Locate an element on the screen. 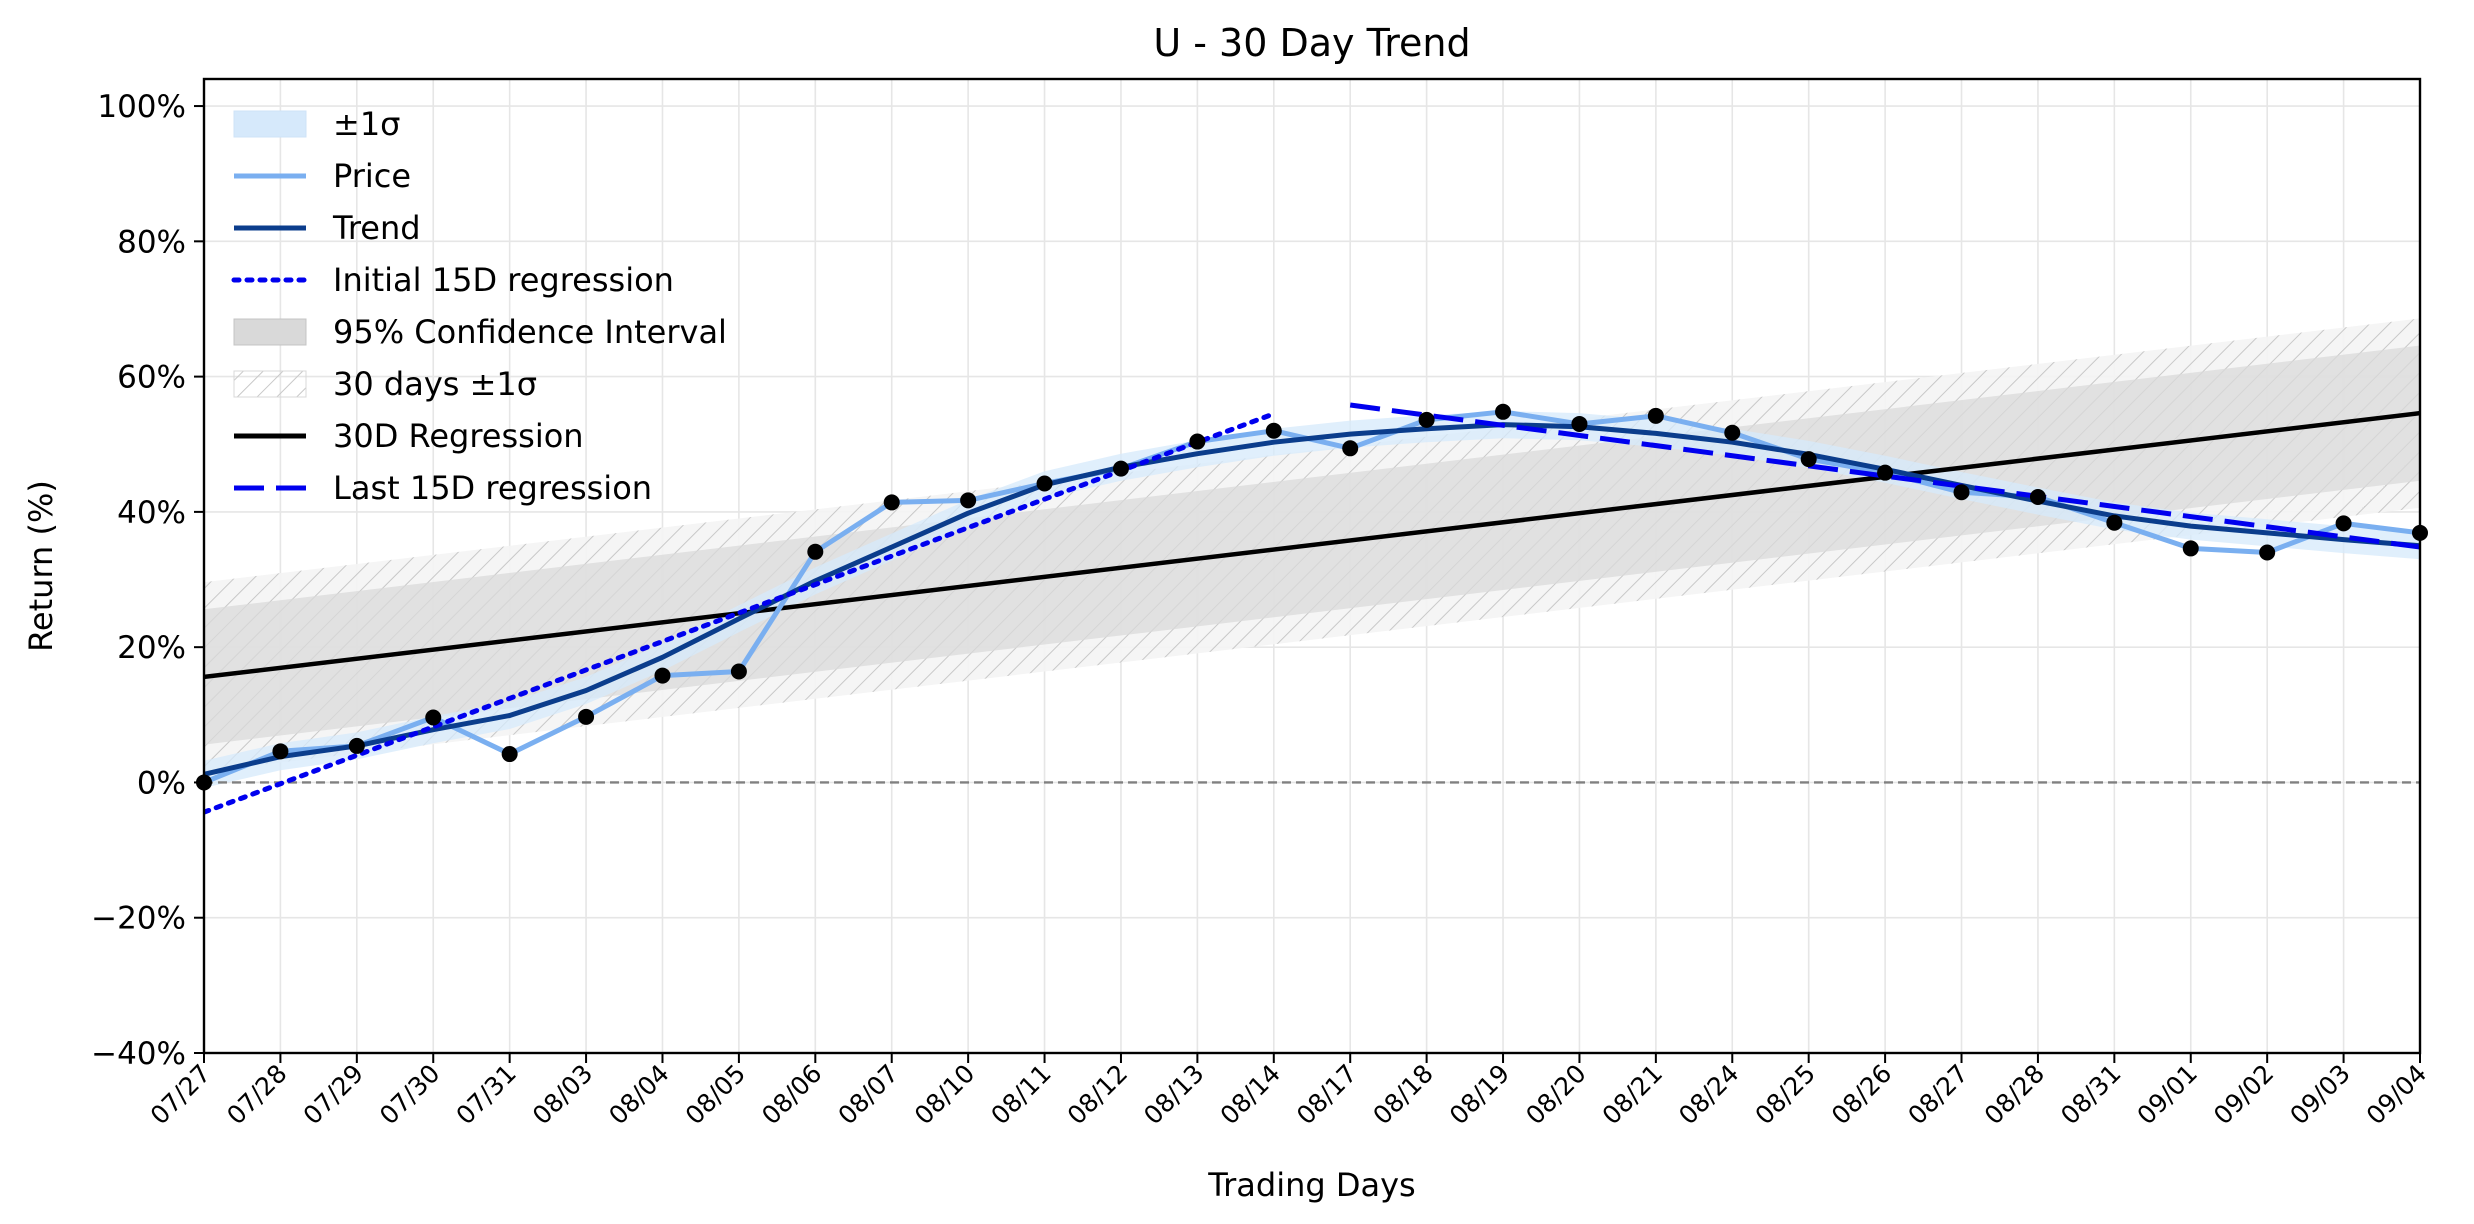 This screenshot has height=1224, width=2474. x-tick-label: 08/20 is located at coordinates (1555, 1094).